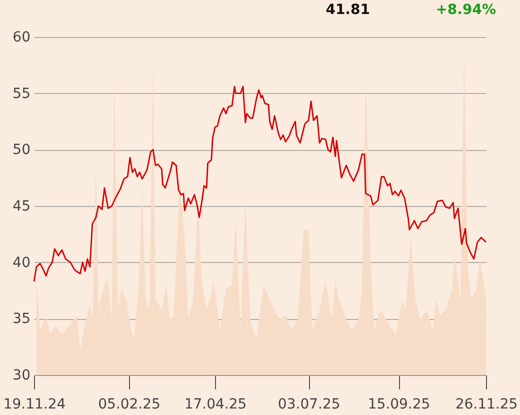  Describe the element at coordinates (21, 150) in the screenshot. I see `y-tick-label: 50` at that location.